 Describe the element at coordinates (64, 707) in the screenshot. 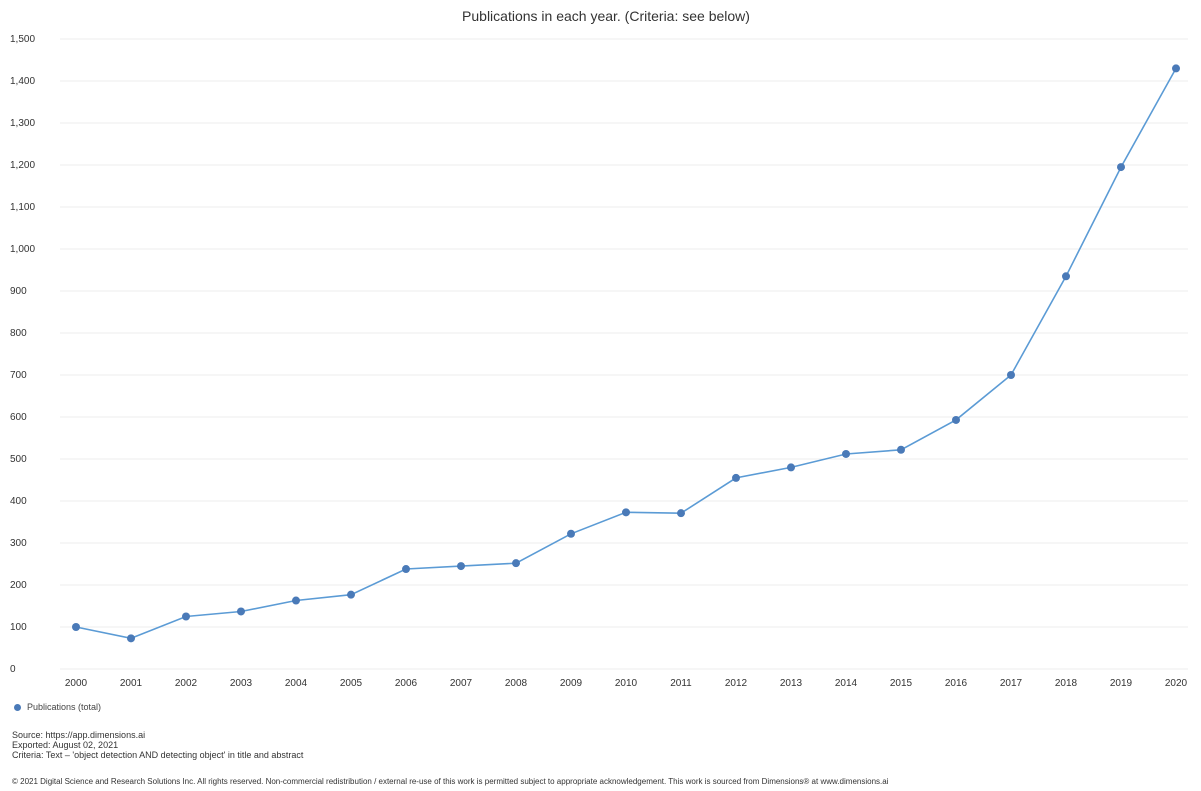

I see `legend-label: Publications (total)` at that location.